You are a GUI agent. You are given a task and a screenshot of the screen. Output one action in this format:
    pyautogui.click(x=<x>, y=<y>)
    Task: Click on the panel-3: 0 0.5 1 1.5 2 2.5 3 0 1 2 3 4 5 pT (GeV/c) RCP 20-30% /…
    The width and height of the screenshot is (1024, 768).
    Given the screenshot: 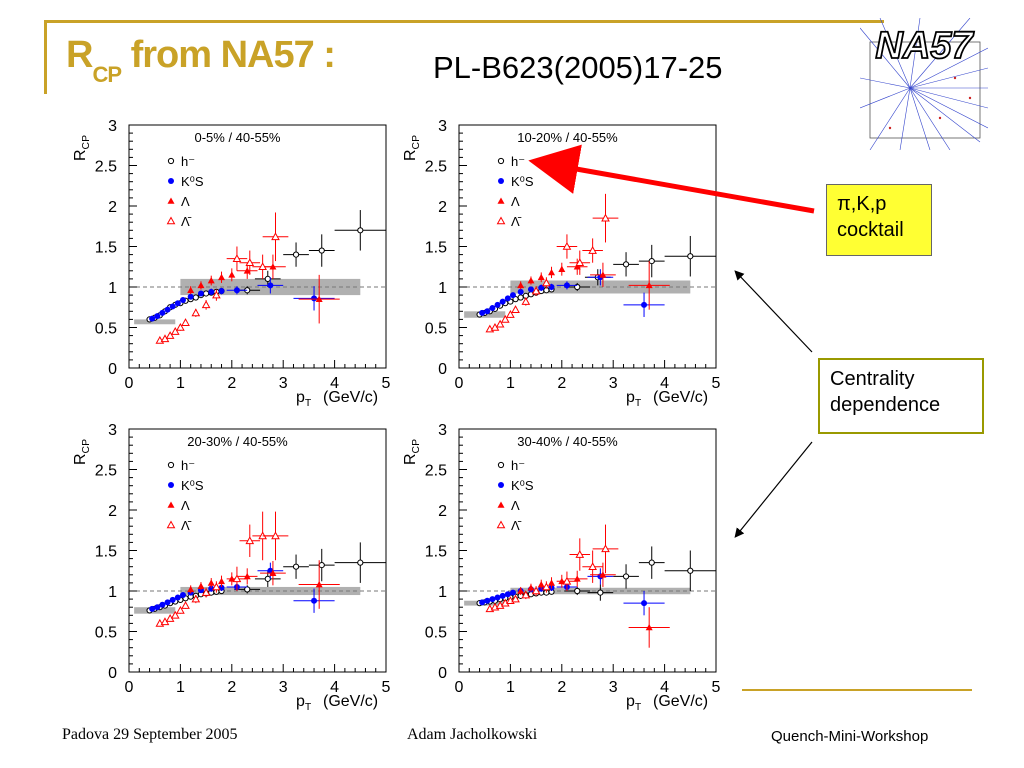 What is the action you would take?
    pyautogui.click(x=231, y=567)
    